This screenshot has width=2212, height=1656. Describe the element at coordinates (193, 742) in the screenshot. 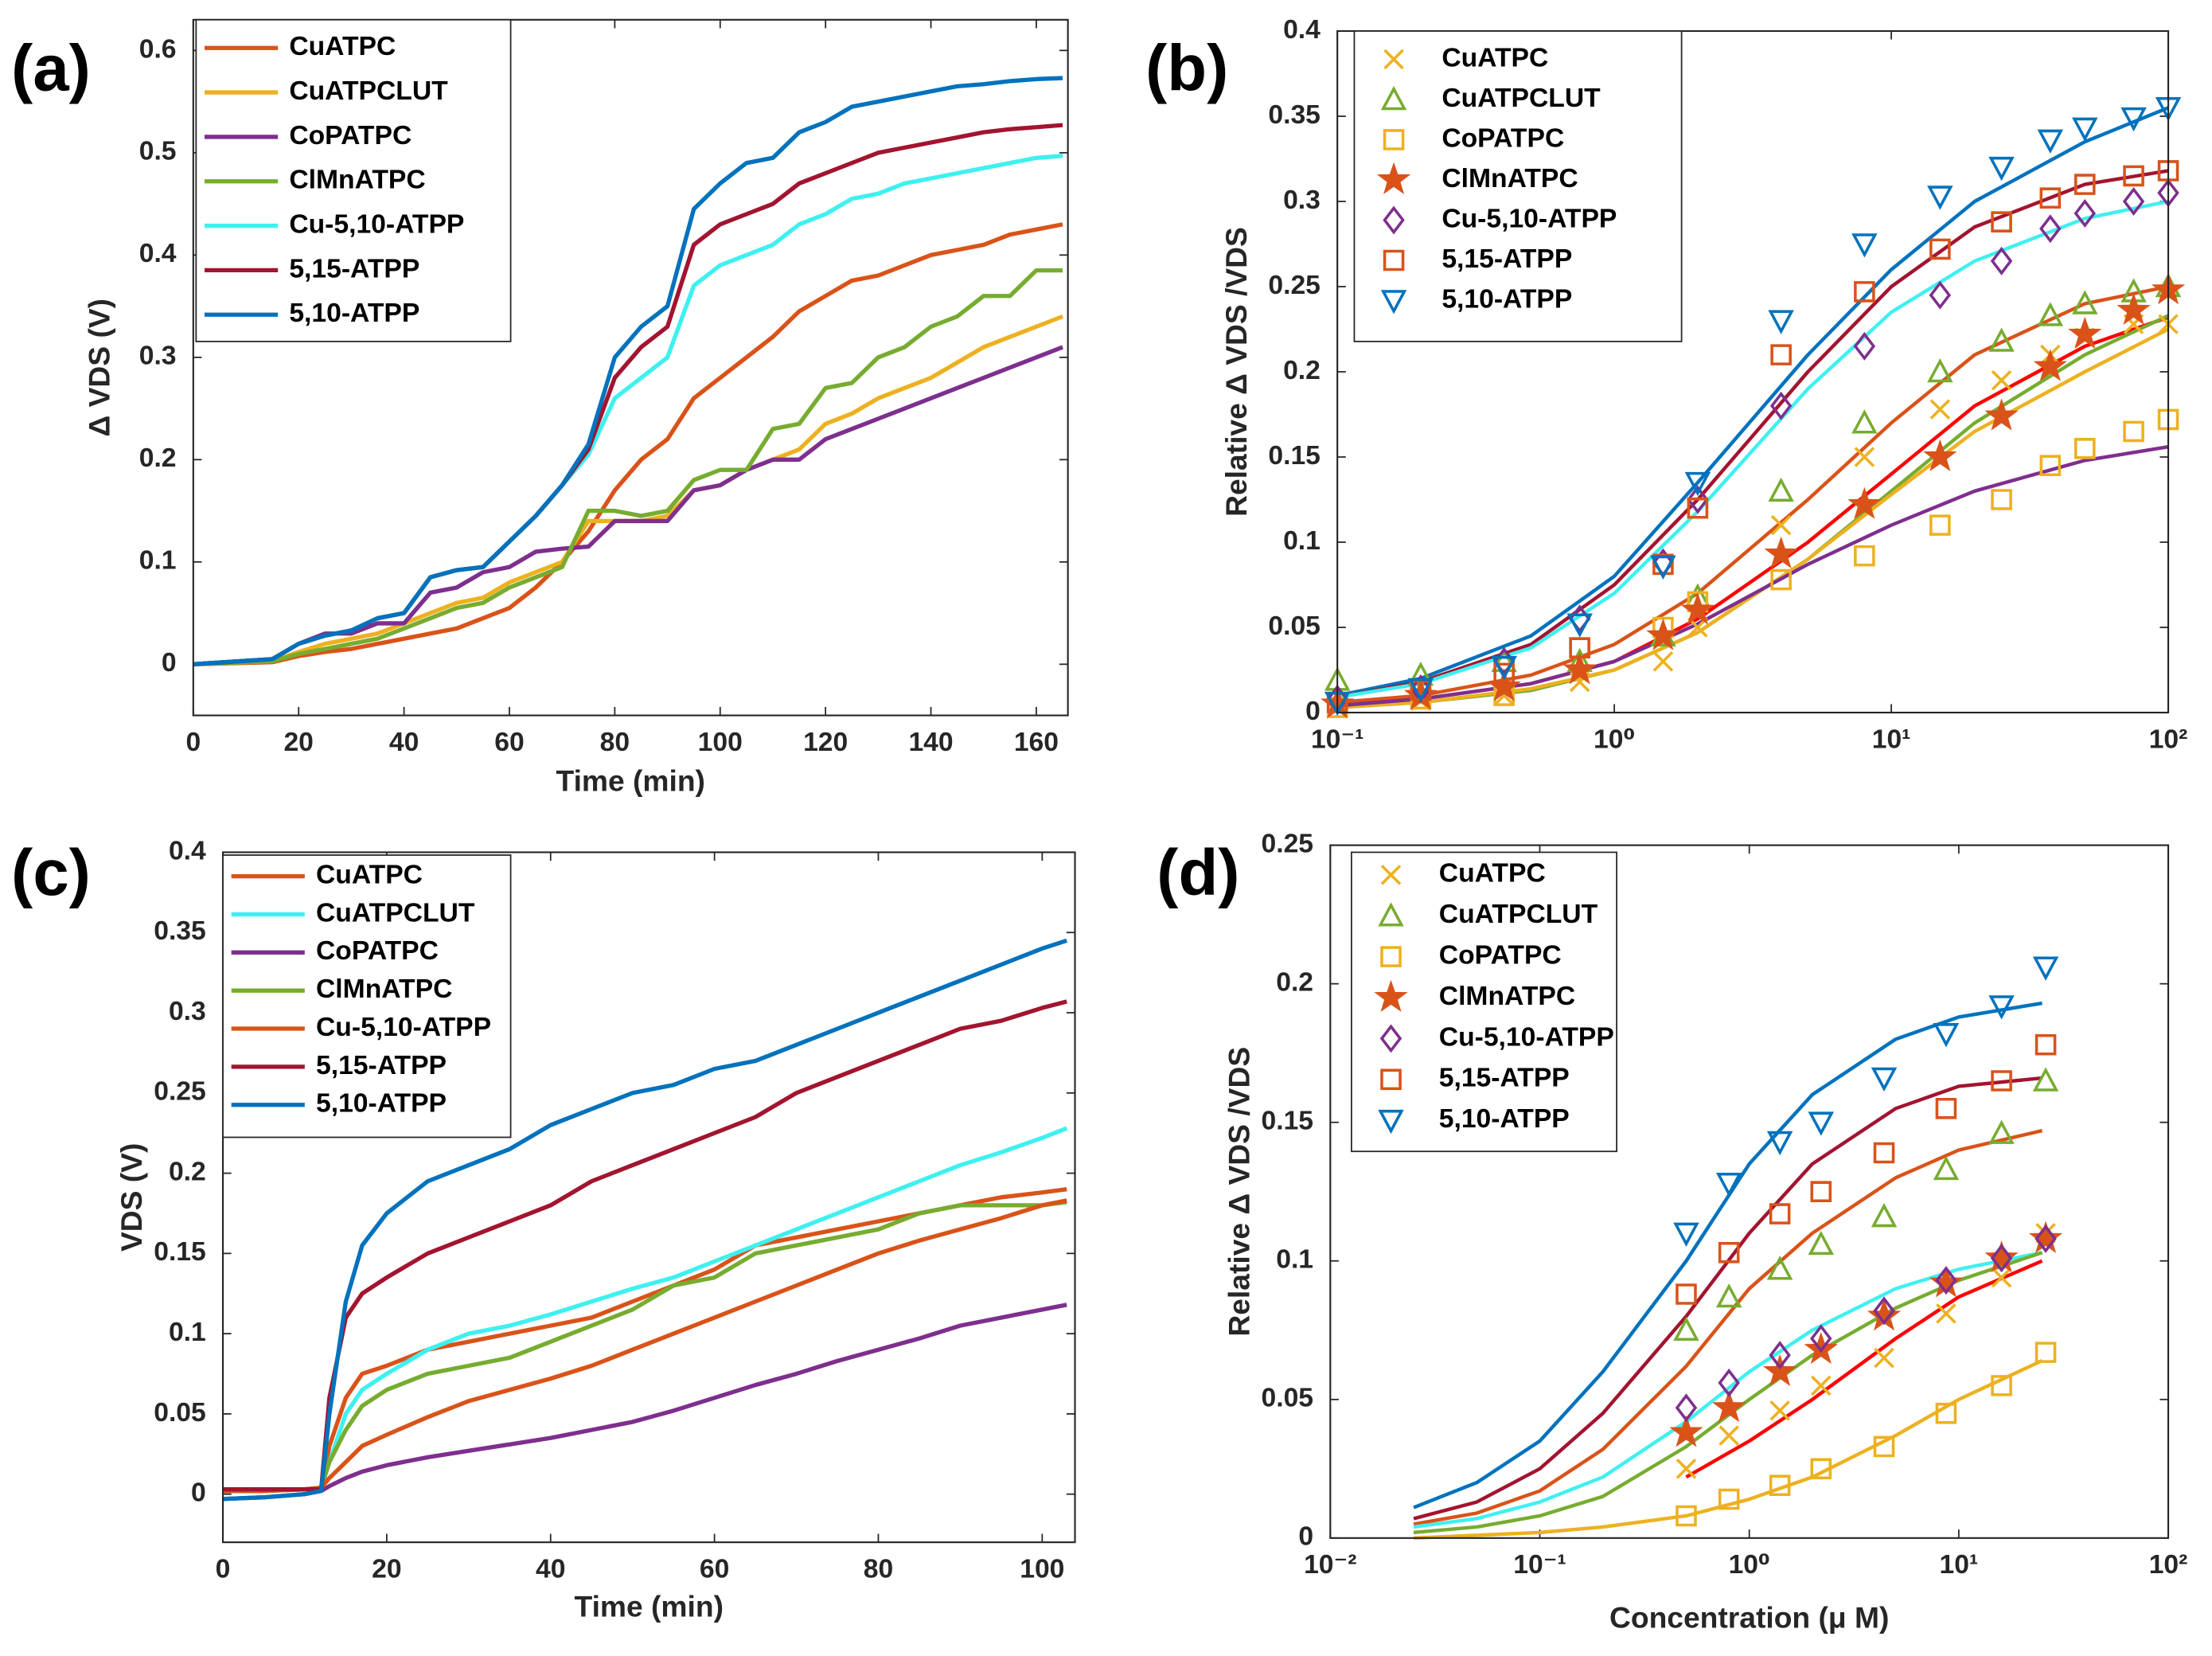

I see `x-tick-label: 0` at that location.